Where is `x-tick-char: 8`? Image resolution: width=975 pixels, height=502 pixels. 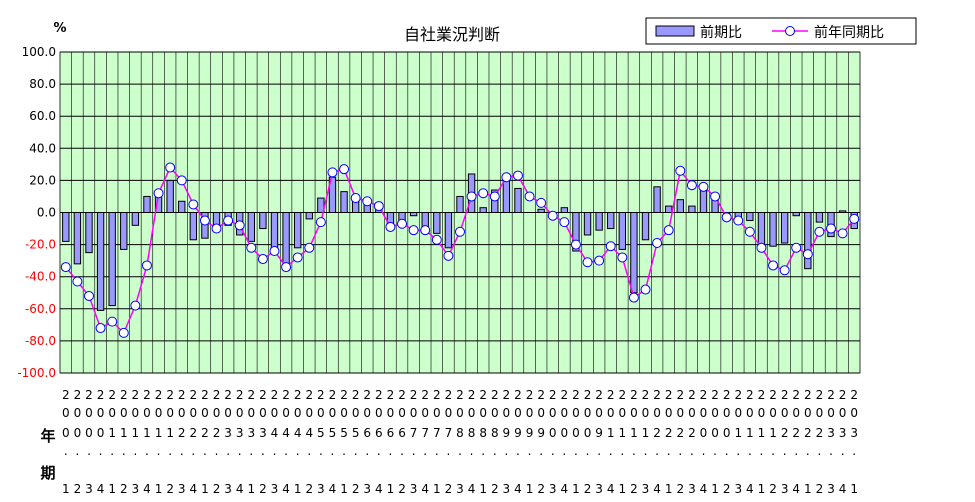
x-tick-char: 8 is located at coordinates (483, 433).